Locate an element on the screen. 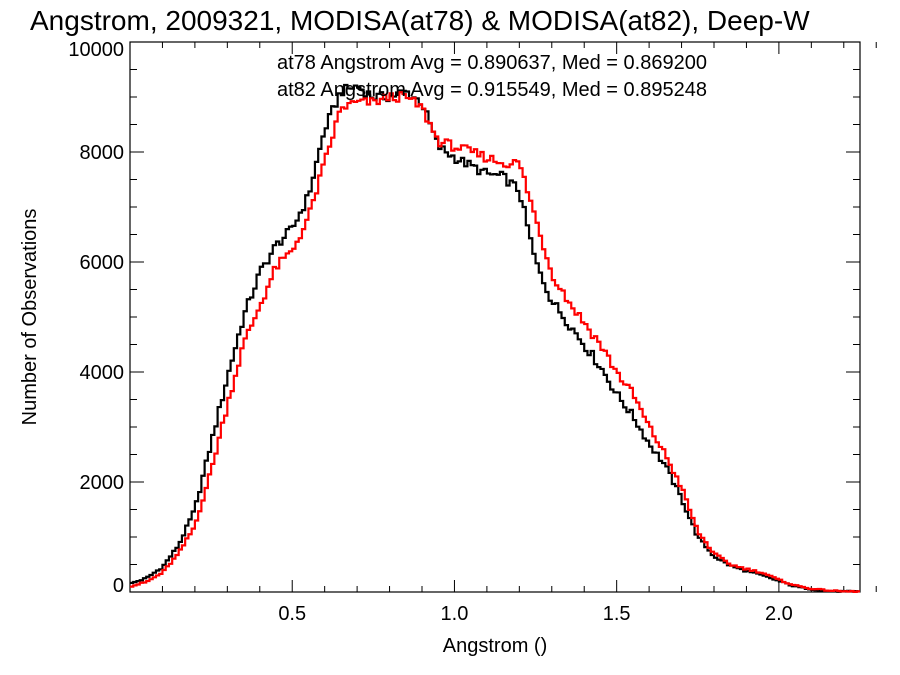 The width and height of the screenshot is (900, 675). y-axis-label: Number of Observations is located at coordinates (30, 317).